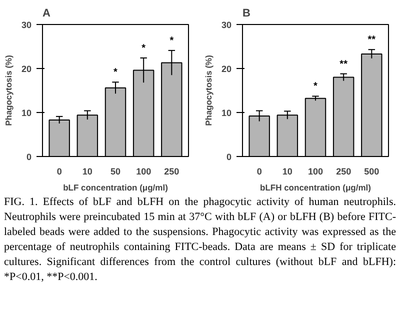 This screenshot has width=401, height=313. I want to click on x-axis-title: bLFH concentration (μg/ml), so click(316, 187).